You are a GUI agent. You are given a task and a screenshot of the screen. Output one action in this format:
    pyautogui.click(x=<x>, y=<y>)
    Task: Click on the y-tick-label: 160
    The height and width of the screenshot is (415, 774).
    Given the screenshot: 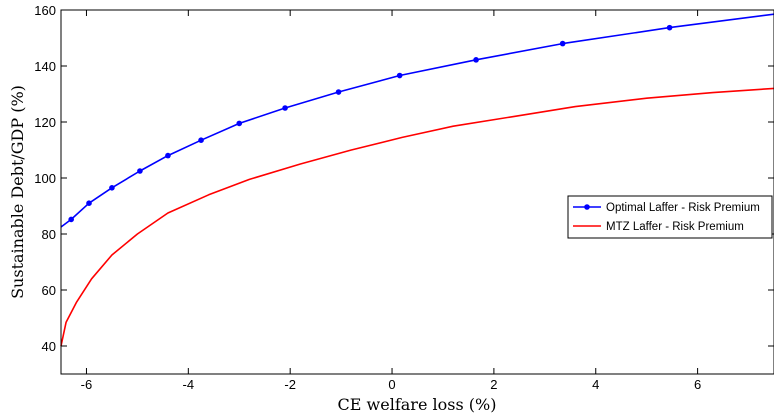 What is the action you would take?
    pyautogui.click(x=45, y=10)
    